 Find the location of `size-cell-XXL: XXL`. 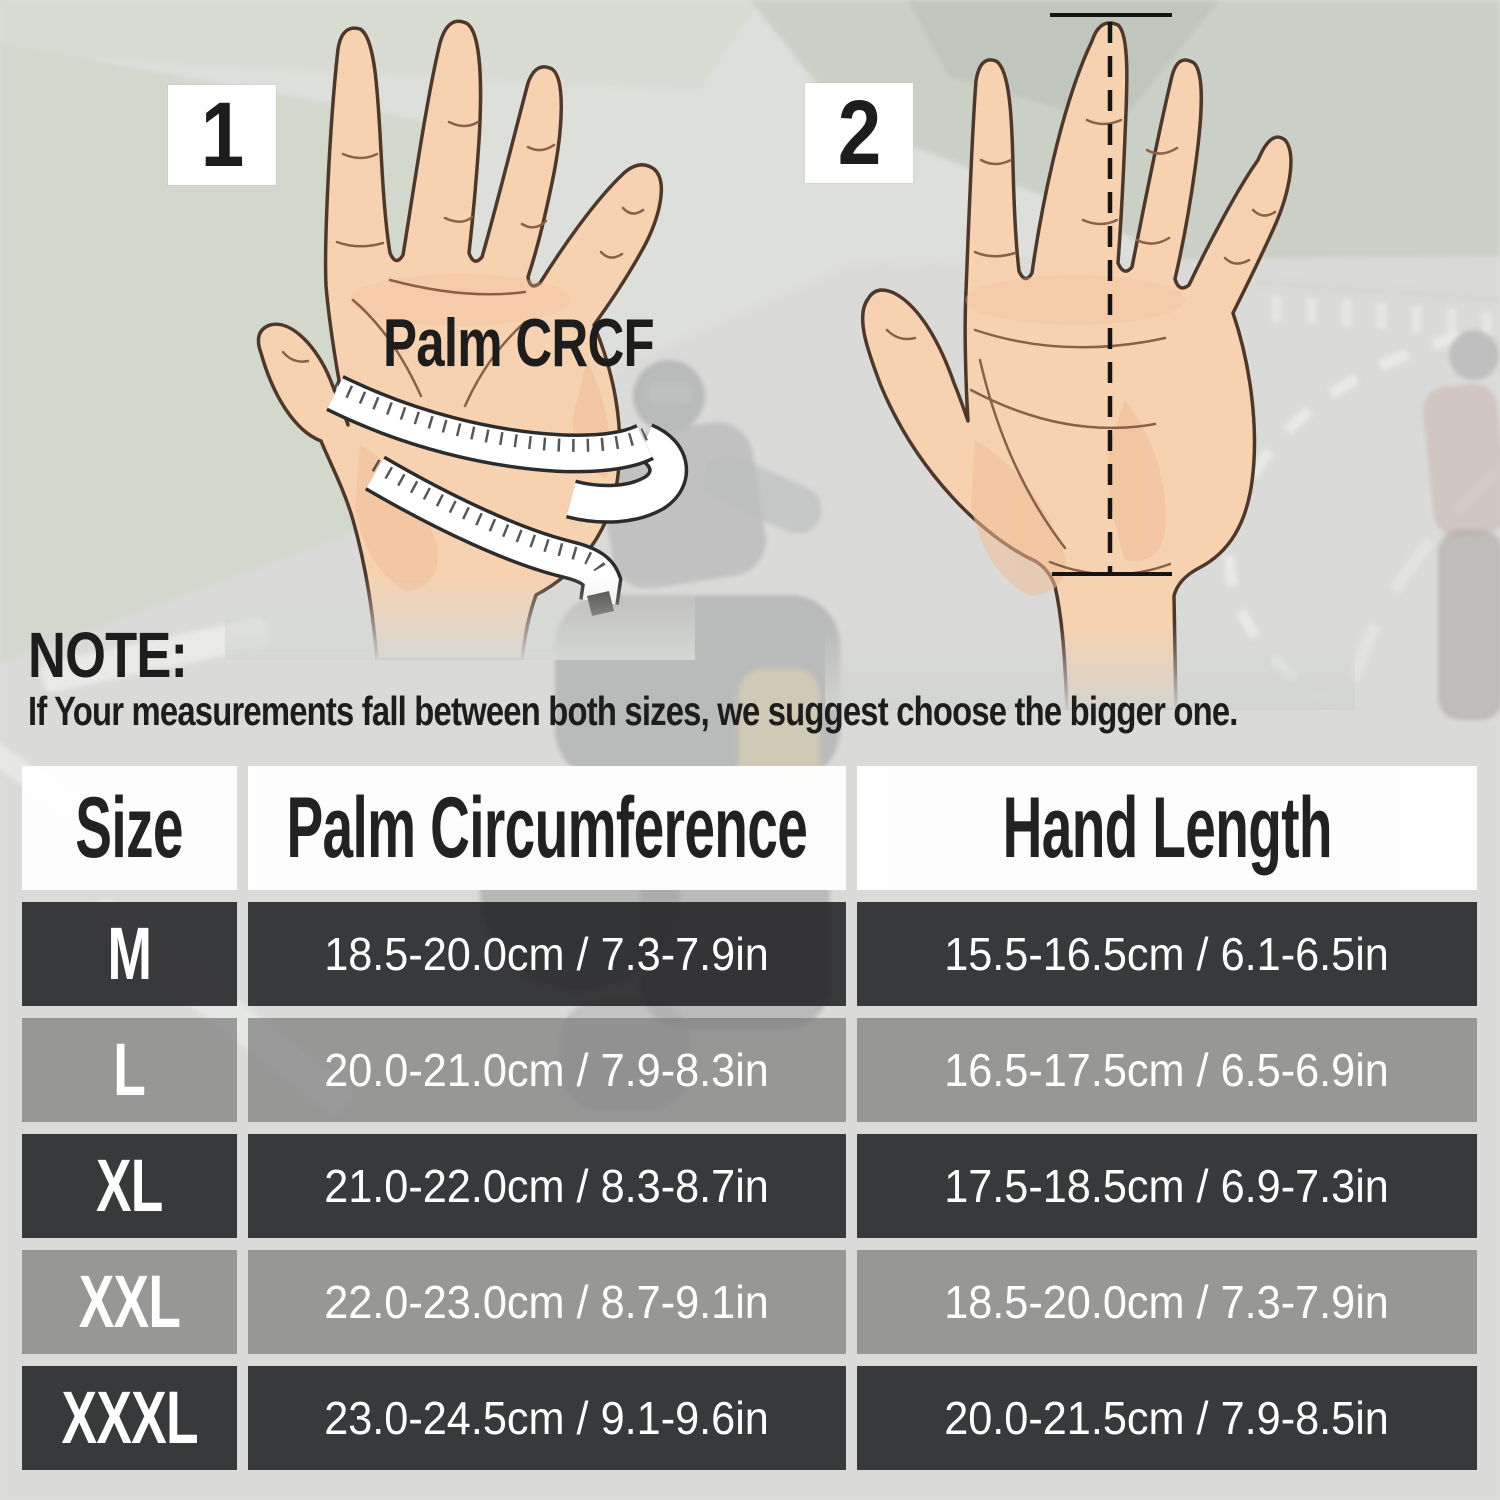

size-cell-XXL: XXL is located at coordinates (129, 1302).